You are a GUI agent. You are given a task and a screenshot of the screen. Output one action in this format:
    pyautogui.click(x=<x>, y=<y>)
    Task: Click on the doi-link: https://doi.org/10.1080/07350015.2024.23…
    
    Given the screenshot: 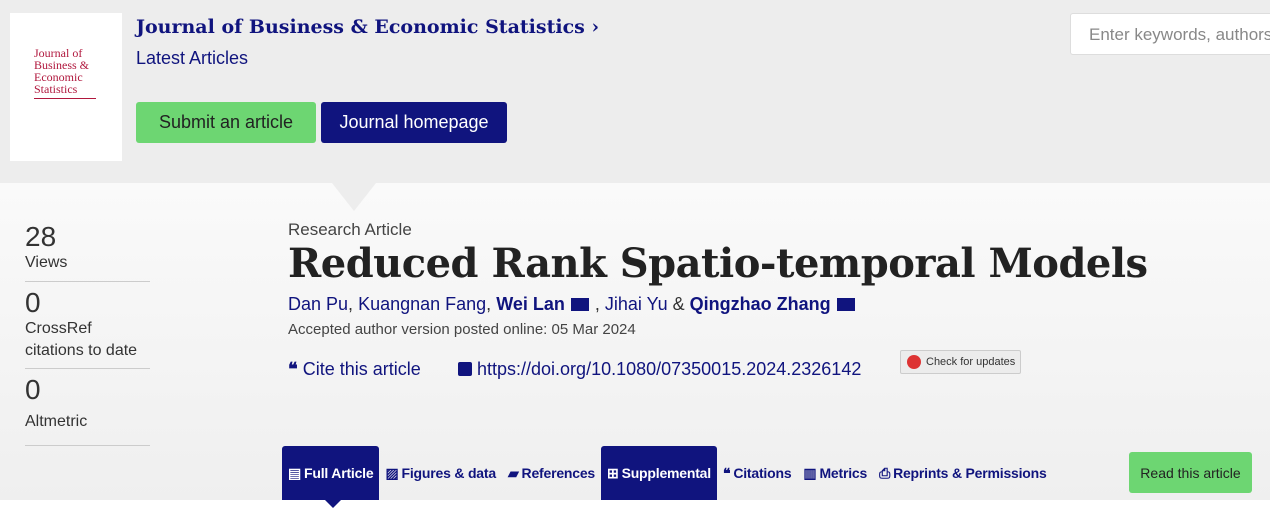 What is the action you would take?
    pyautogui.click(x=659, y=369)
    